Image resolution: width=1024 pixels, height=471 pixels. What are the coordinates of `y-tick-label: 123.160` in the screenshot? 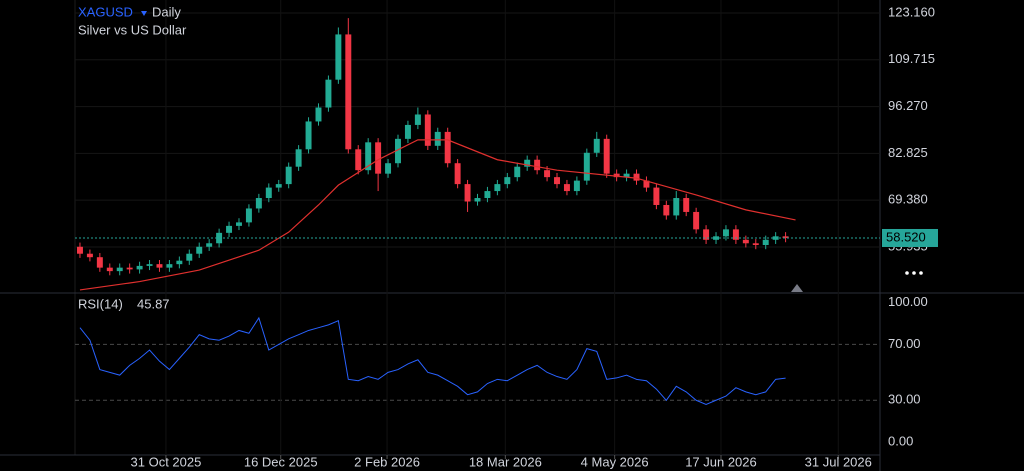 It's located at (911, 11).